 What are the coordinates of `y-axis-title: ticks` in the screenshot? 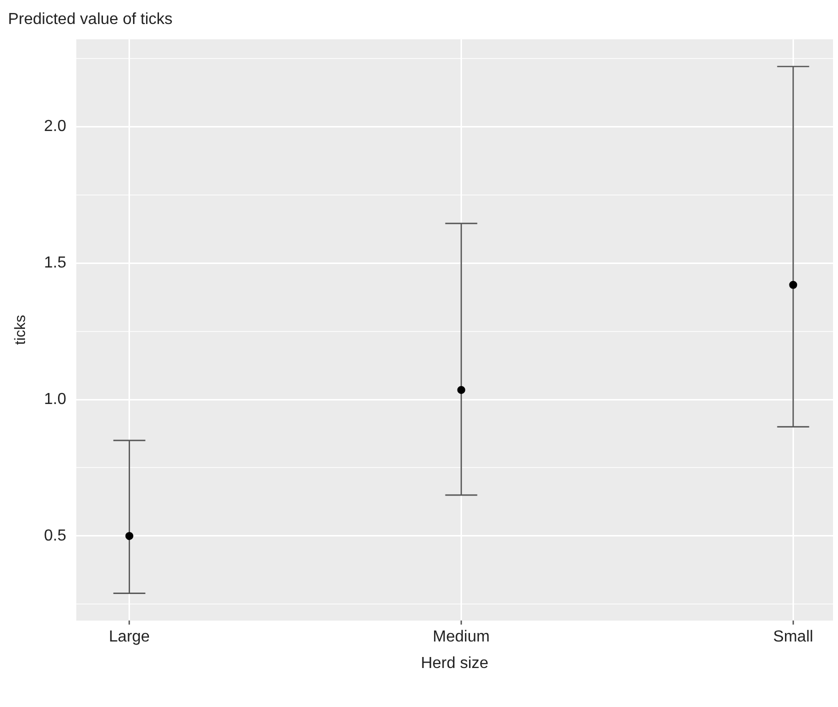 It's located at (21, 329).